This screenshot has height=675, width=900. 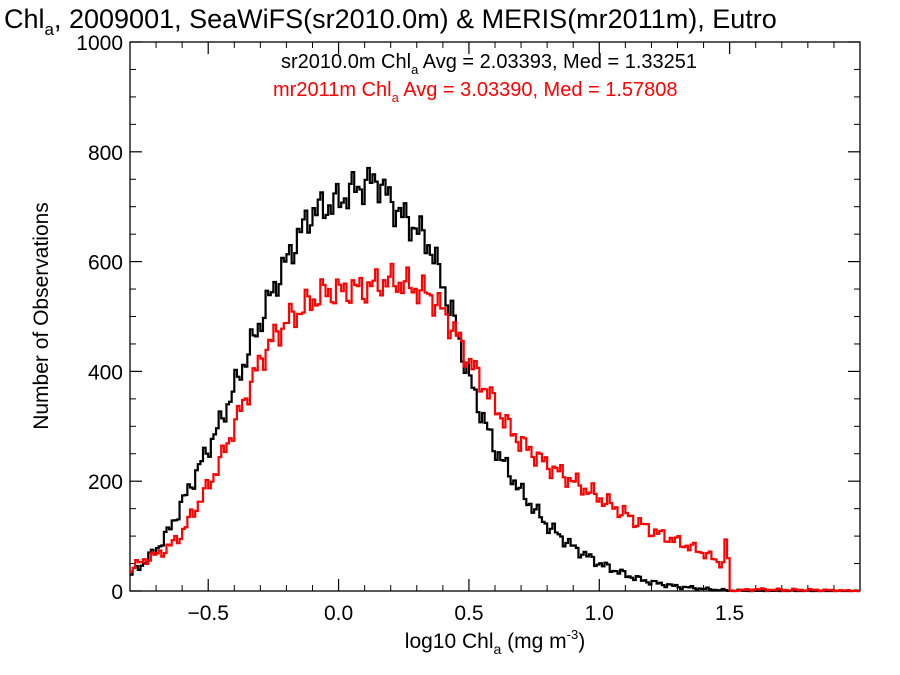 What do you see at coordinates (105, 153) in the screenshot?
I see `y-tick-label: 800` at bounding box center [105, 153].